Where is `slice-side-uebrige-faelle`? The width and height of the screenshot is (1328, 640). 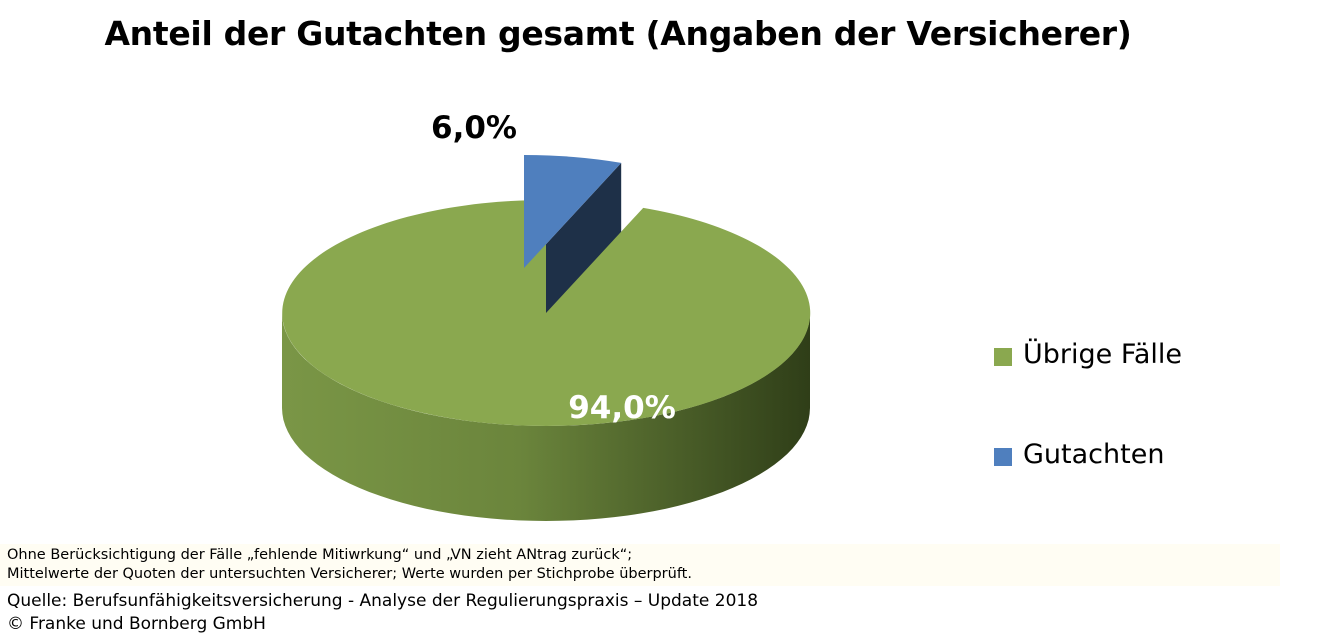
slice-side-uebrige-faelle is located at coordinates (546, 417).